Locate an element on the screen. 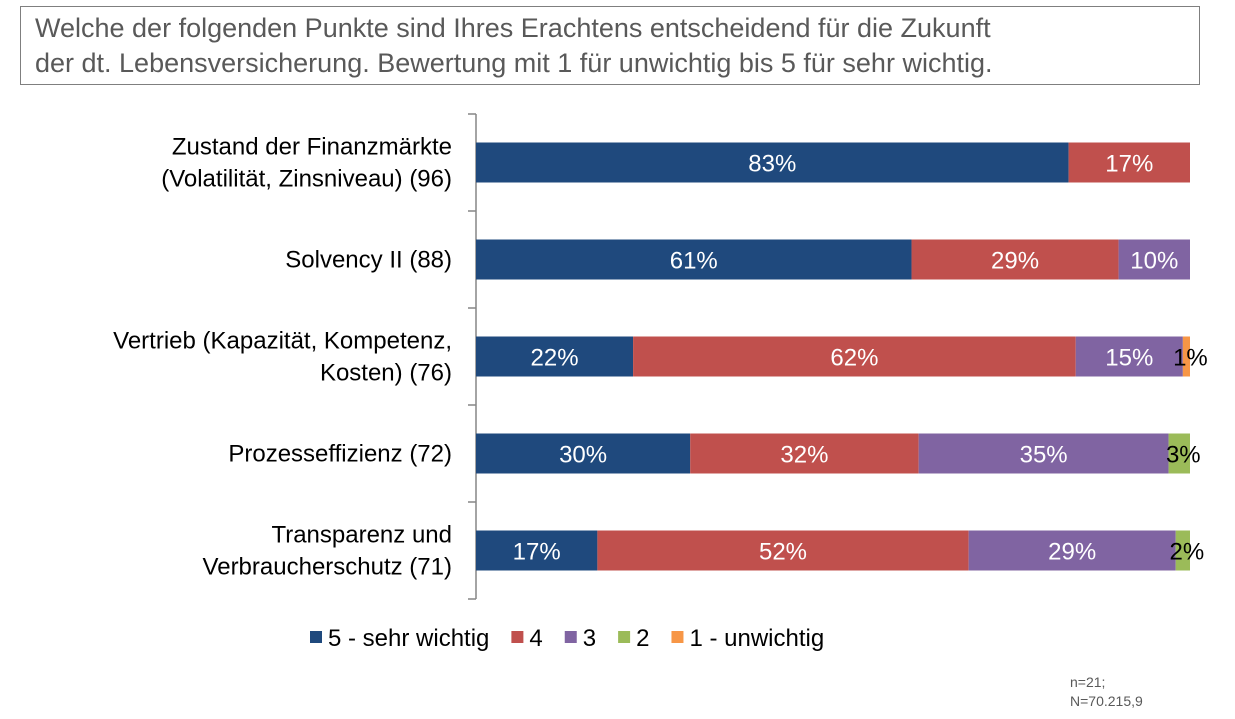 Image resolution: width=1235 pixels, height=719 pixels. bar-data-label: 83% is located at coordinates (772, 164).